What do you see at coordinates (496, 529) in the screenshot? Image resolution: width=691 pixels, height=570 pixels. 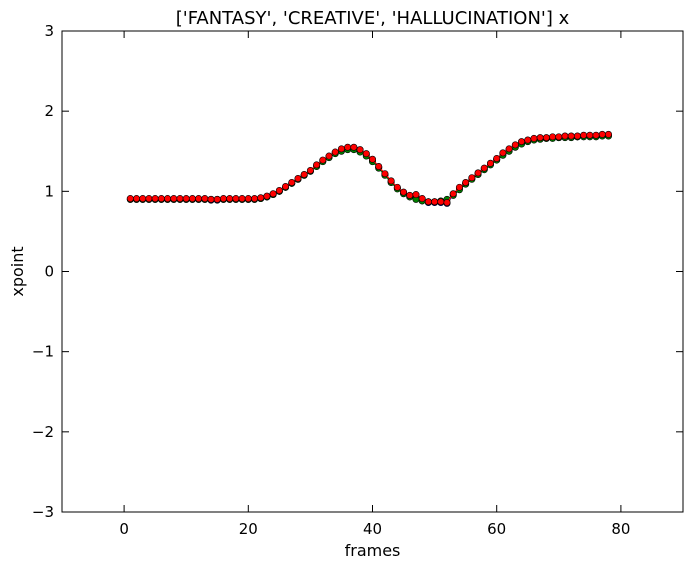 I see `x-tick-label: 60` at bounding box center [496, 529].